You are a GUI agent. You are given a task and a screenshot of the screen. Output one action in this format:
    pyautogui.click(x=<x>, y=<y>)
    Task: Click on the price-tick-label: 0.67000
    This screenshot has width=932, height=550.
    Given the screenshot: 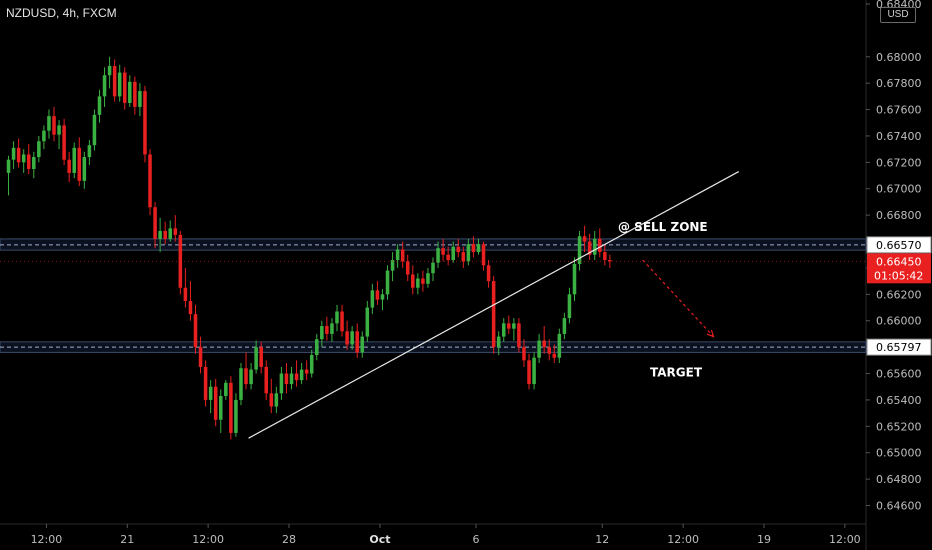 What is the action you would take?
    pyautogui.click(x=899, y=189)
    